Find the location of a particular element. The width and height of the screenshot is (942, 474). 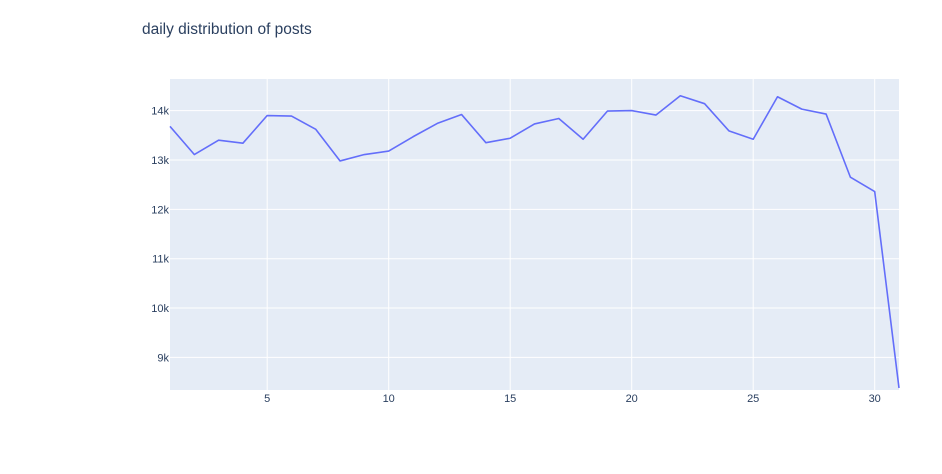

y-tick-label: 9k is located at coordinates (163, 358).